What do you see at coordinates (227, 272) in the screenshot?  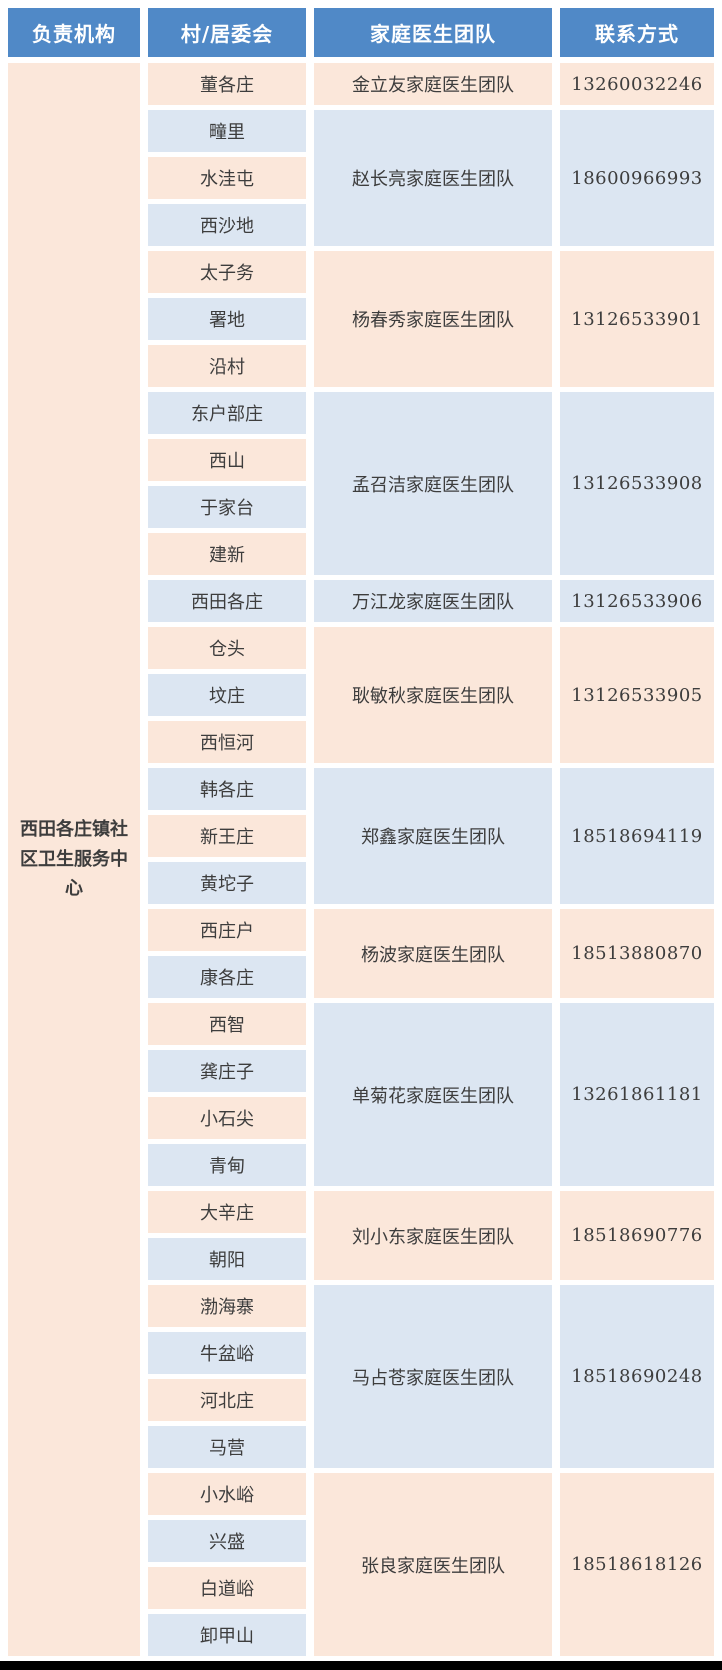 I see `village-cell: 太子务` at bounding box center [227, 272].